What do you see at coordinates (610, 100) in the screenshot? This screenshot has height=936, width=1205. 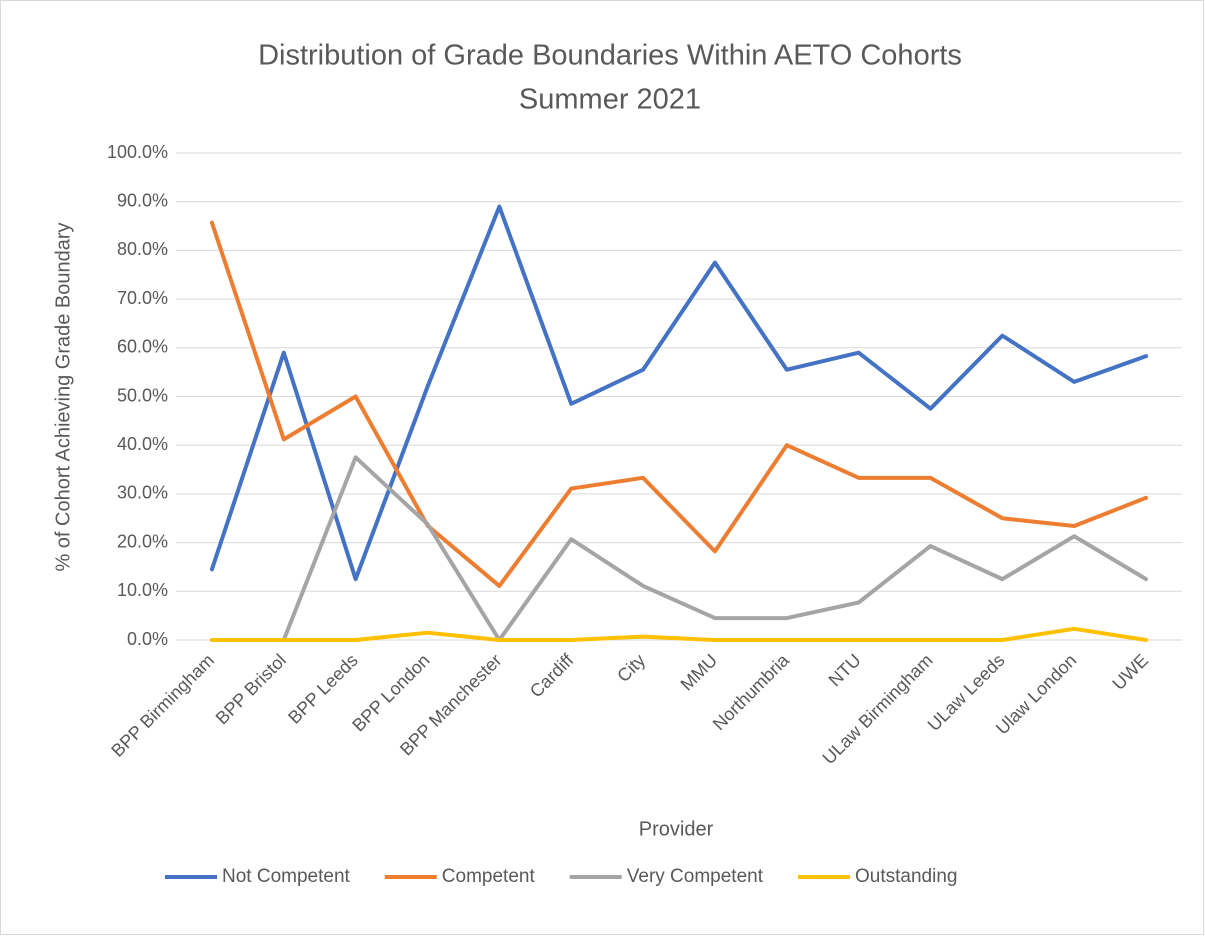 I see `chart-subtitle: Summer 2021` at bounding box center [610, 100].